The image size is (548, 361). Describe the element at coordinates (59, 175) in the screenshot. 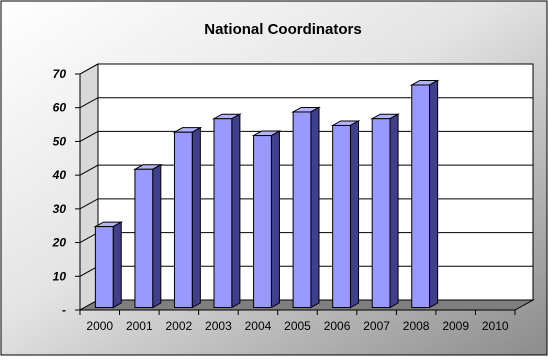

I see `y-tick-label: 40` at that location.